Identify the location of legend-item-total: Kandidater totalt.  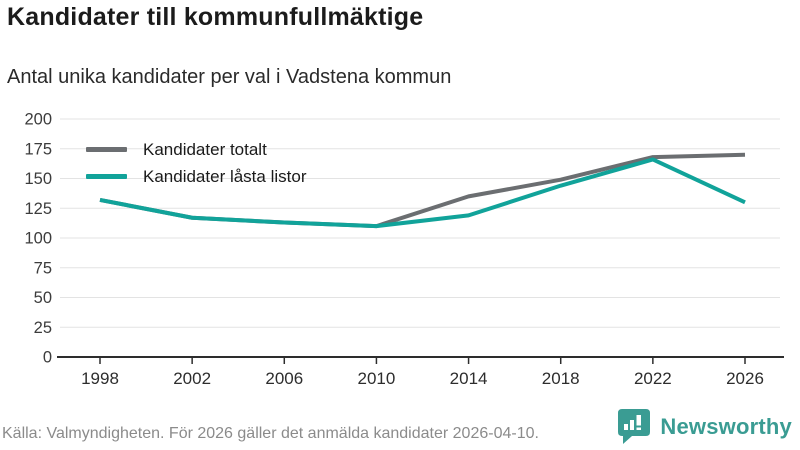
(196, 149).